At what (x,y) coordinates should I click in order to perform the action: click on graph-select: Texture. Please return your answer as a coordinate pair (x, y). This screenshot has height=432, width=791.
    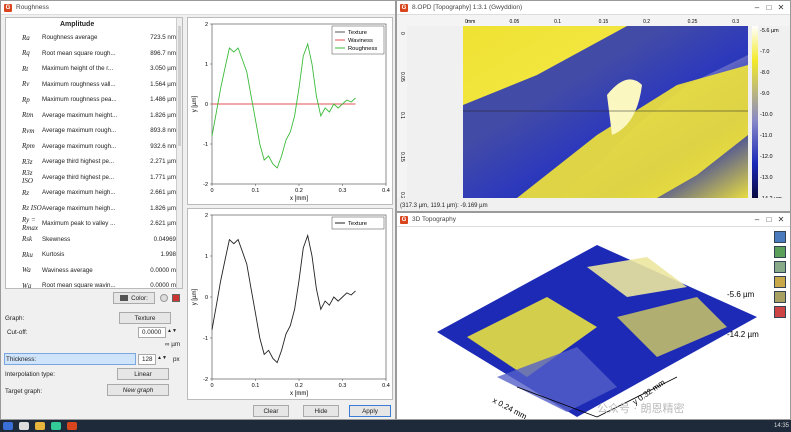
    Looking at the image, I should click on (145, 318).